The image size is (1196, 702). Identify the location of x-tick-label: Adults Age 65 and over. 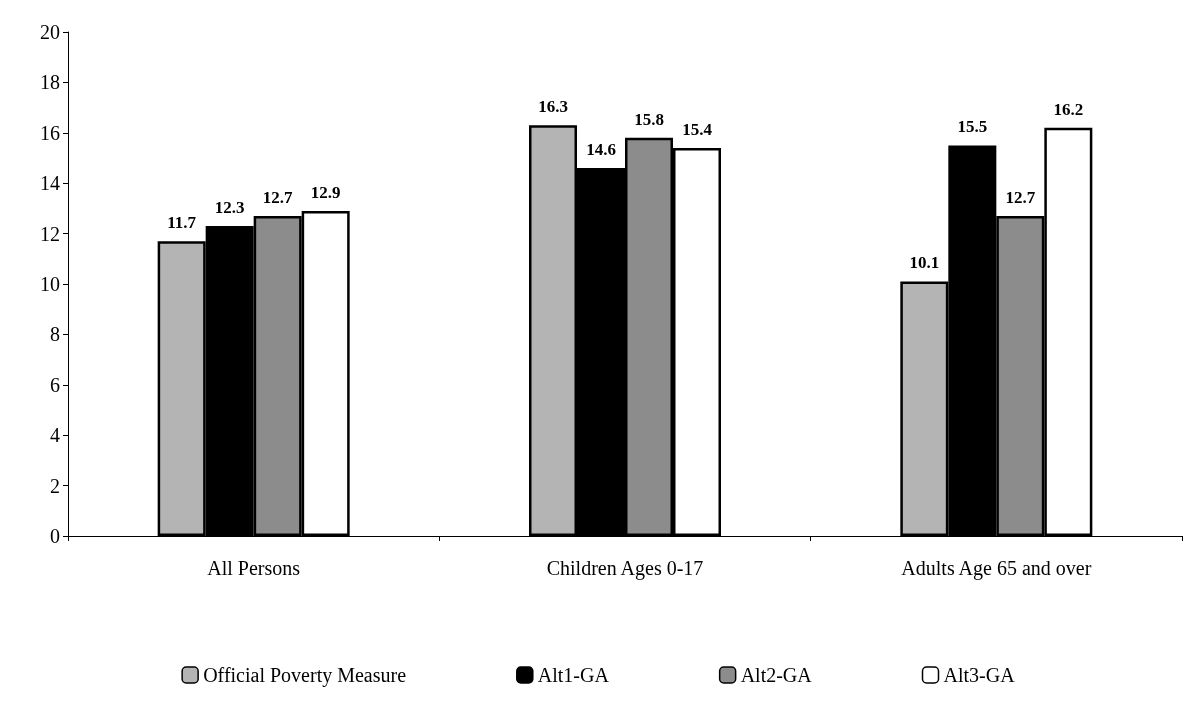
(996, 568).